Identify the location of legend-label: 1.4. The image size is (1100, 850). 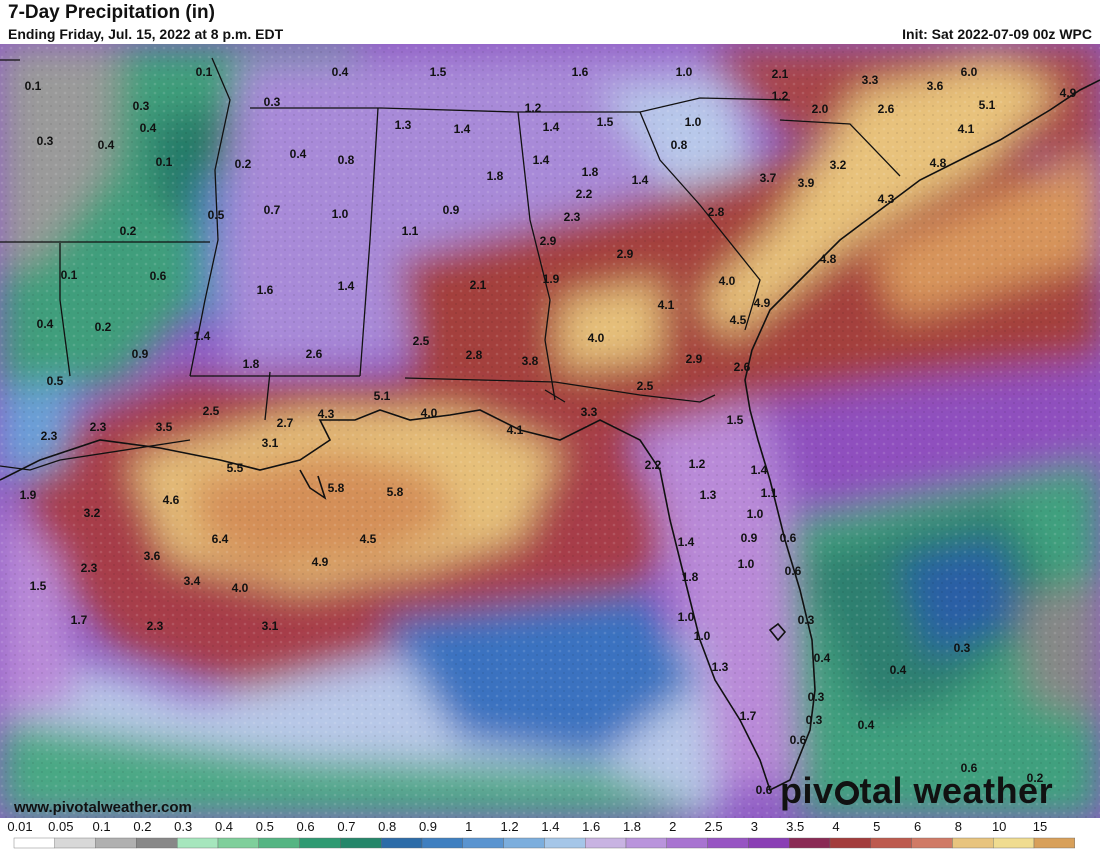
(550, 826).